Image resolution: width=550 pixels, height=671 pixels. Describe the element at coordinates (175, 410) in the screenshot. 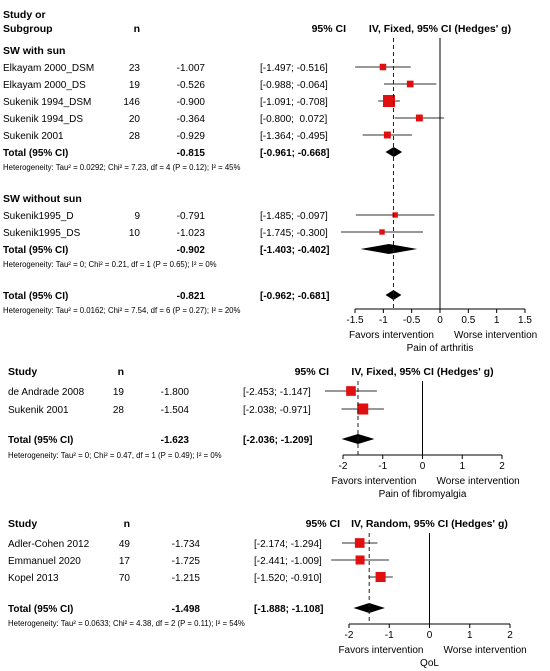

I see `study-estimate: -1.504` at that location.